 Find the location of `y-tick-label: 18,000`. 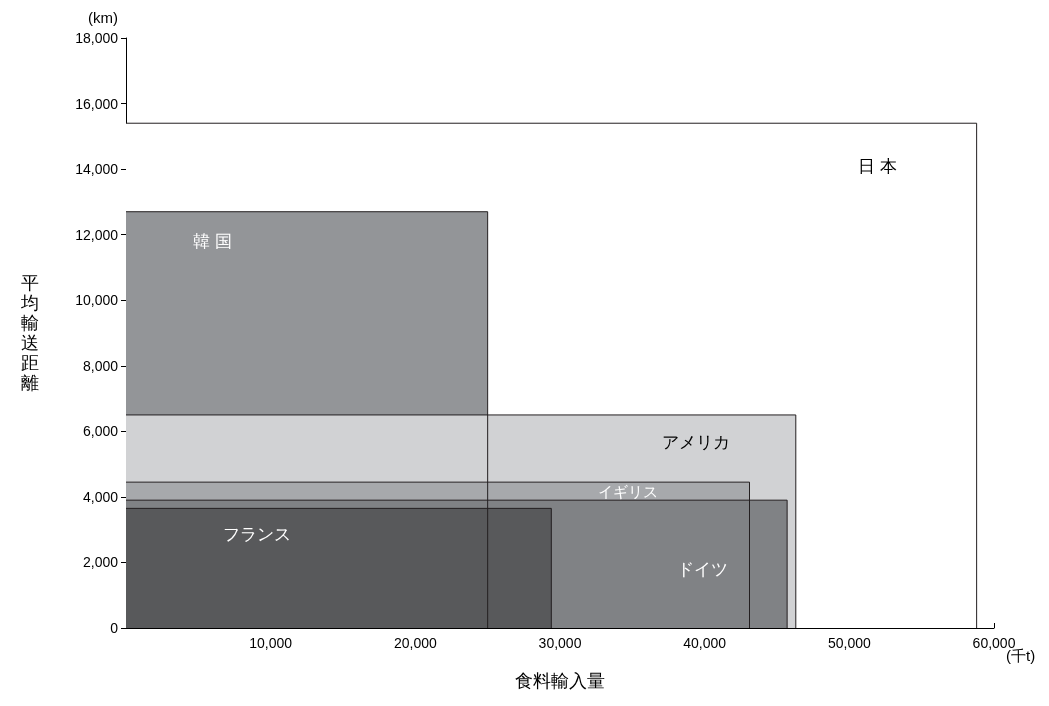

y-tick-label: 18,000 is located at coordinates (97, 38).